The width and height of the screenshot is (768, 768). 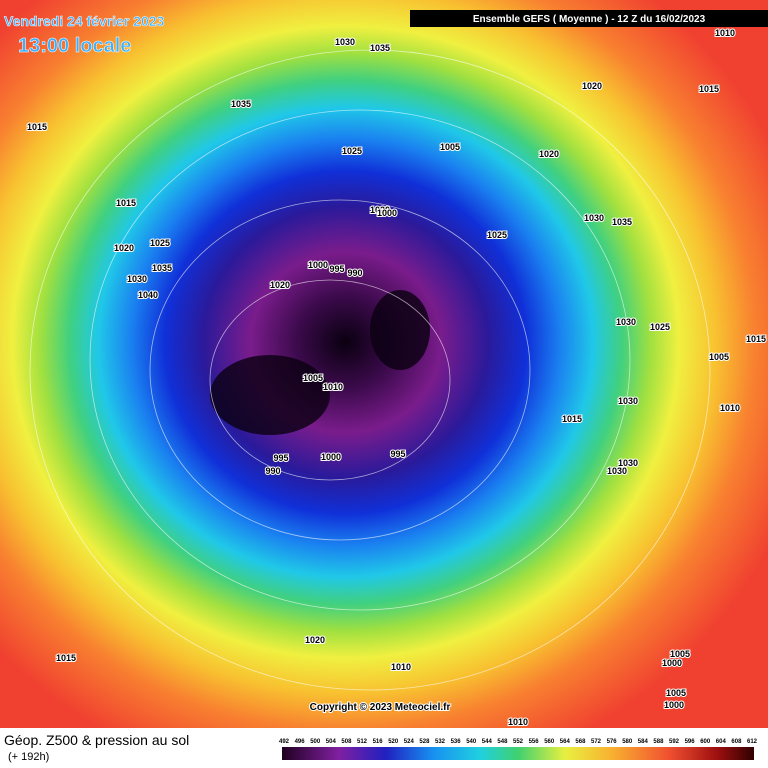 I want to click on isobar-label: 1040, so click(x=148, y=295).